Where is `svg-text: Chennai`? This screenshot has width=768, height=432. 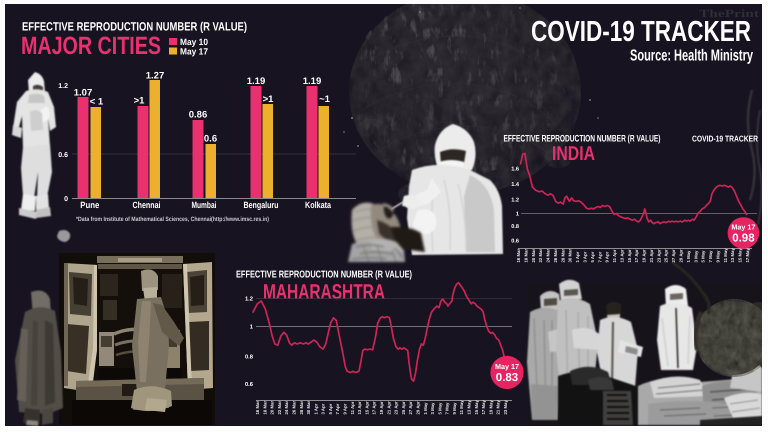 svg-text: Chennai is located at coordinates (147, 205).